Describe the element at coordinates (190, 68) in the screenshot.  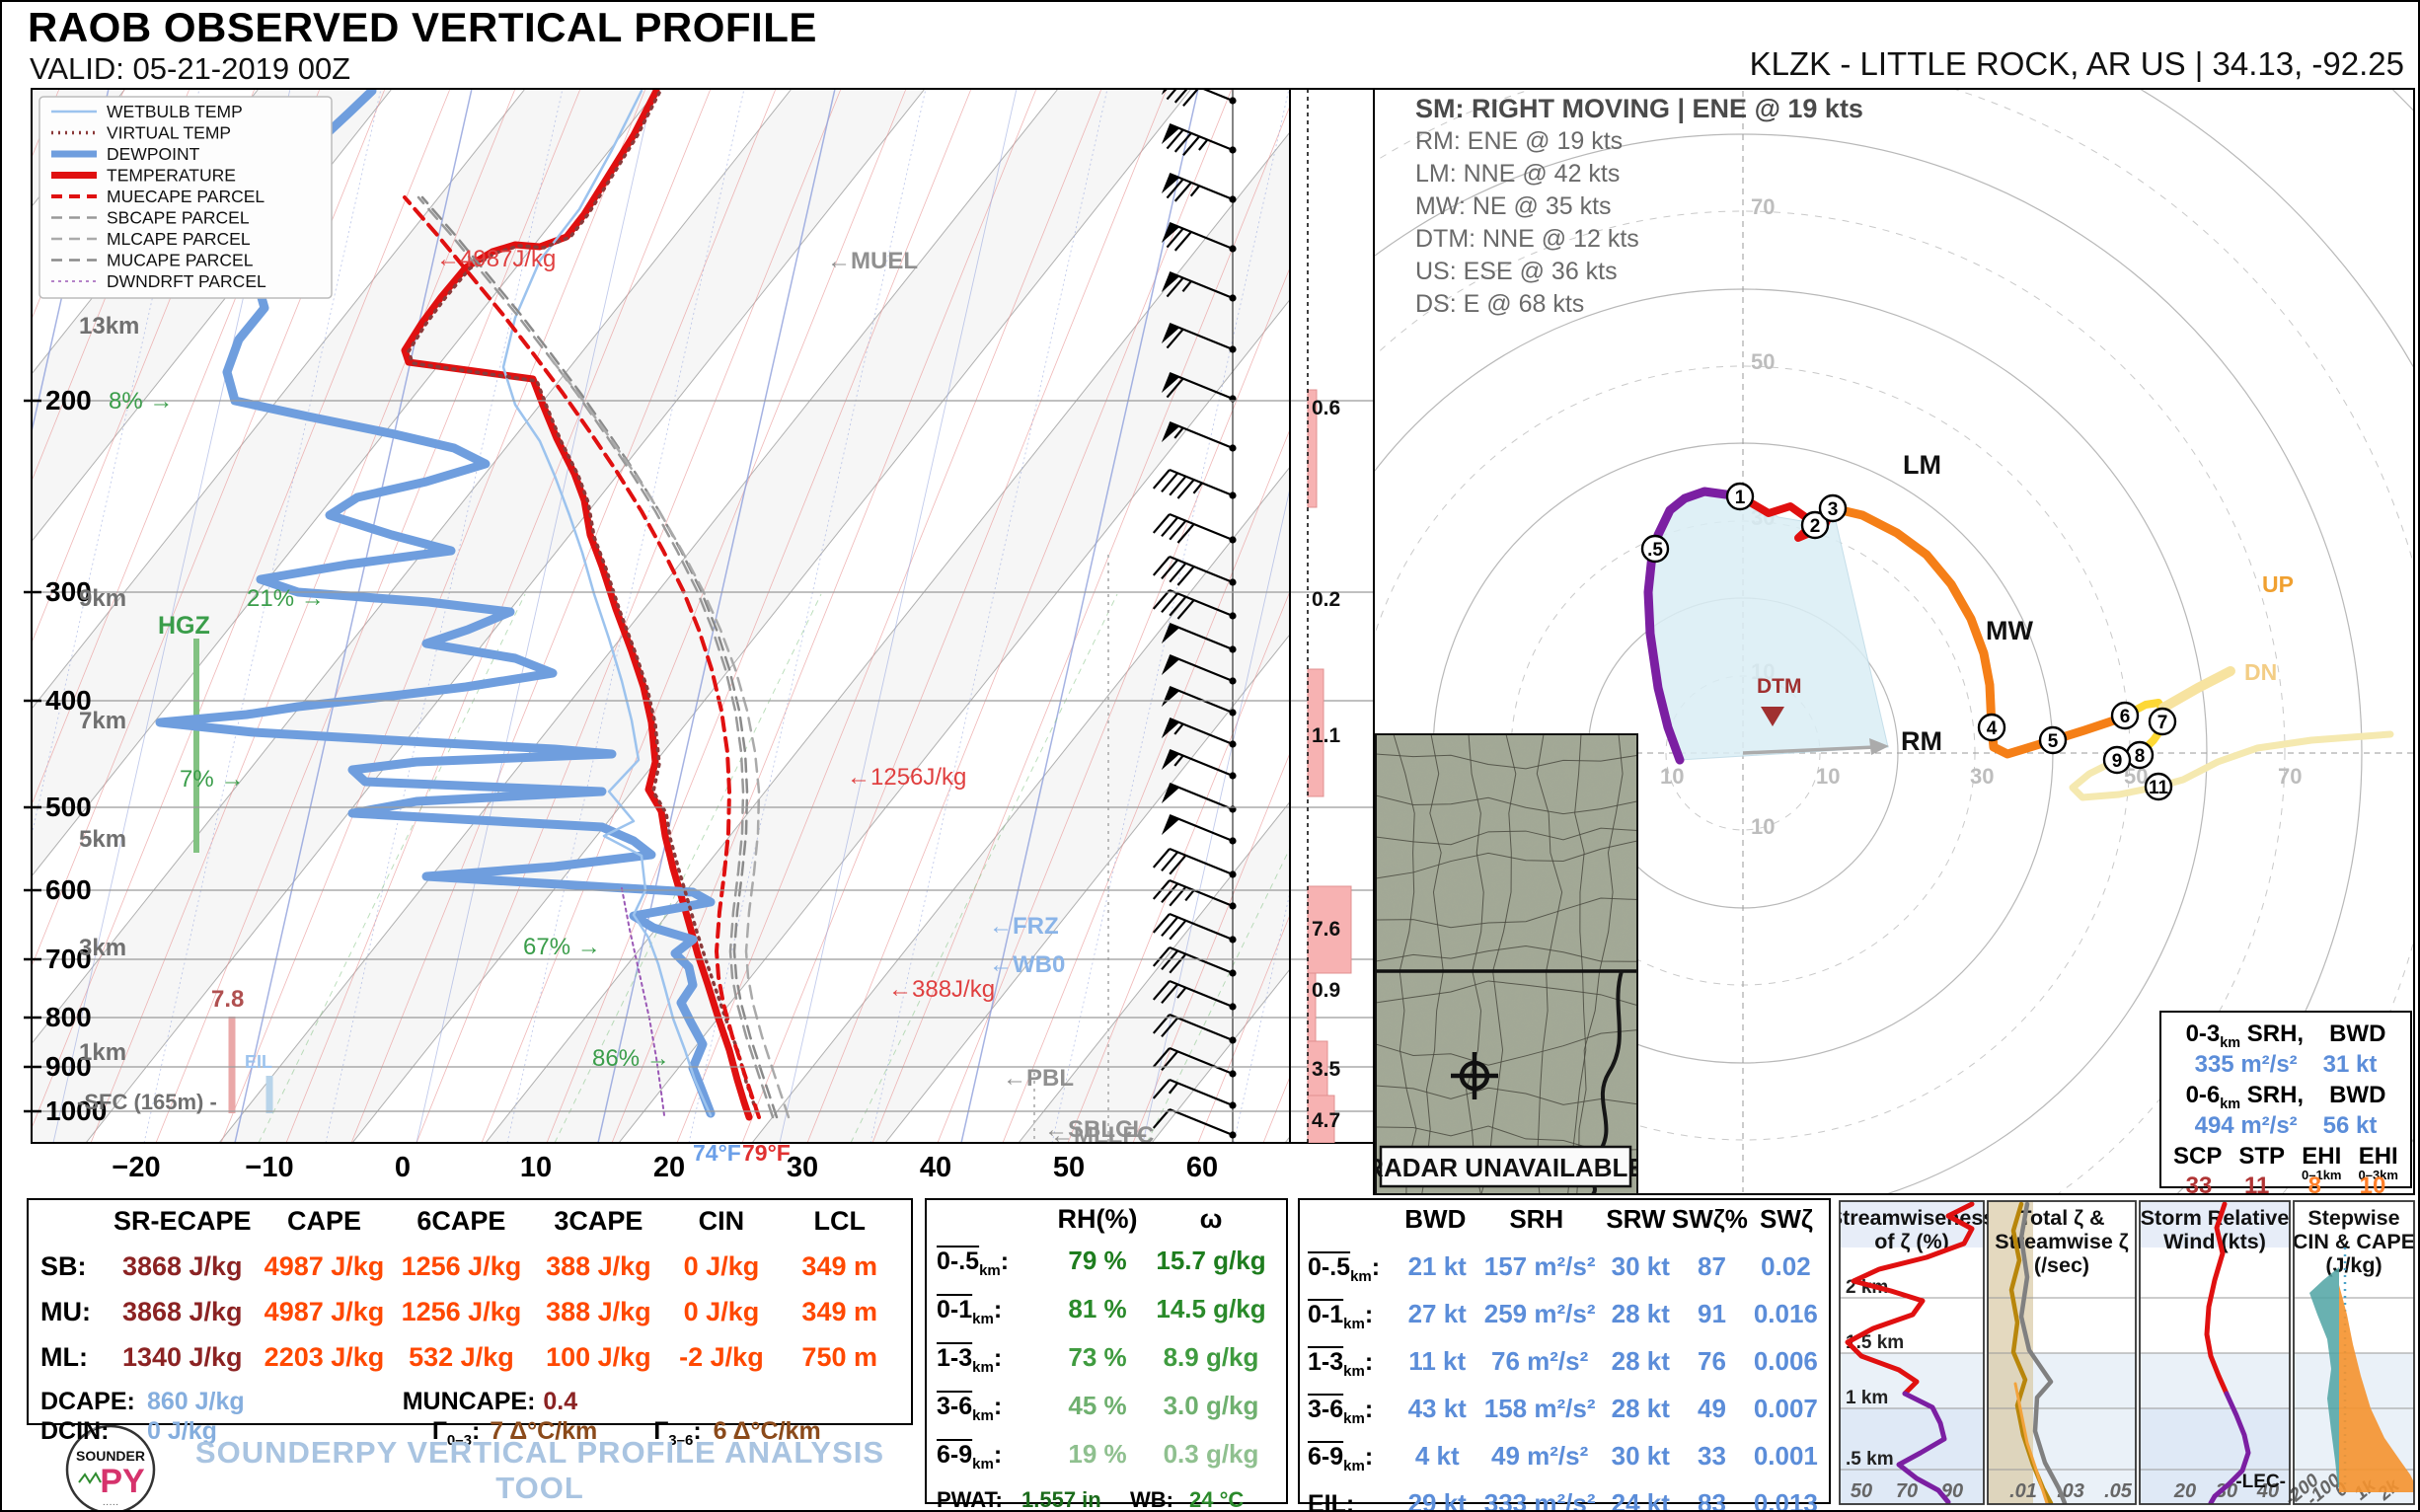
I see `valid-timestamp: VALID: 05-21-2019 00Z` at that location.